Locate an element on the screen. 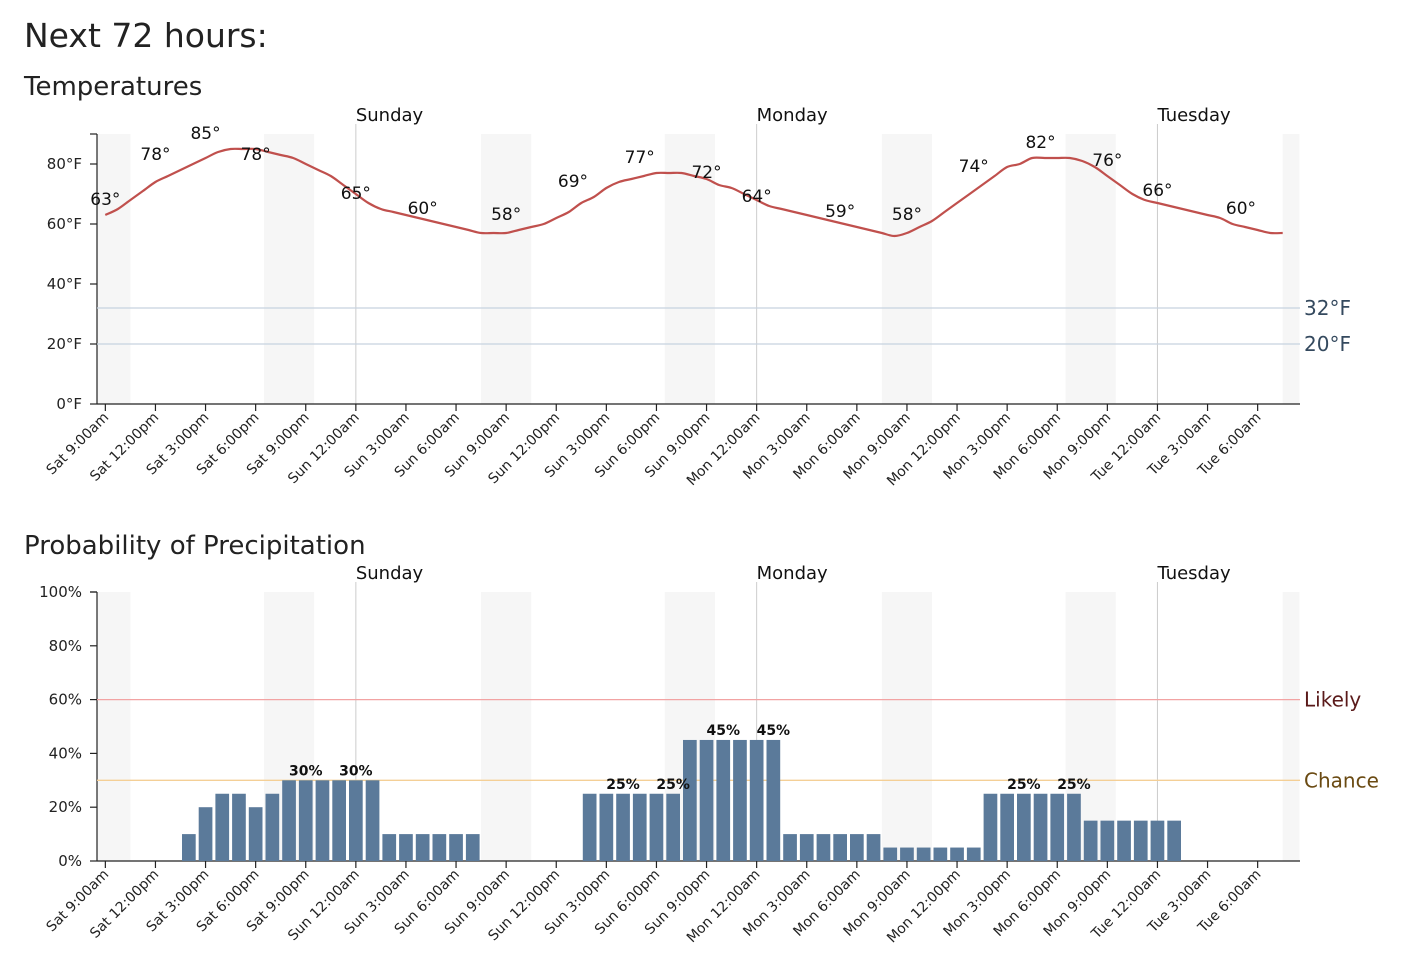 This screenshot has width=1406, height=978. y-tick-label: 0% is located at coordinates (70, 861).